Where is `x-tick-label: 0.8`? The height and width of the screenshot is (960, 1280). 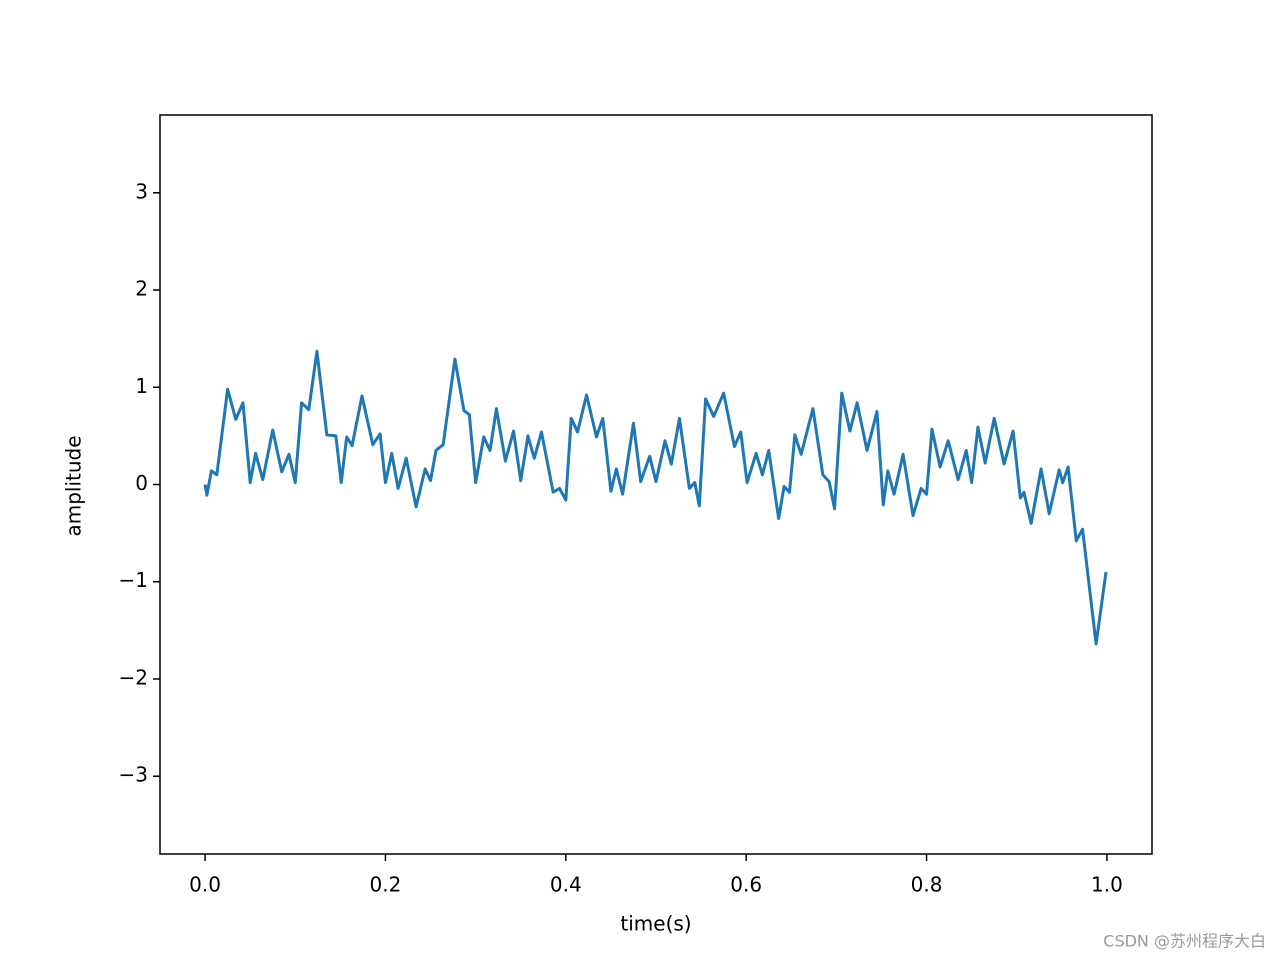
x-tick-label: 0.8 is located at coordinates (927, 885).